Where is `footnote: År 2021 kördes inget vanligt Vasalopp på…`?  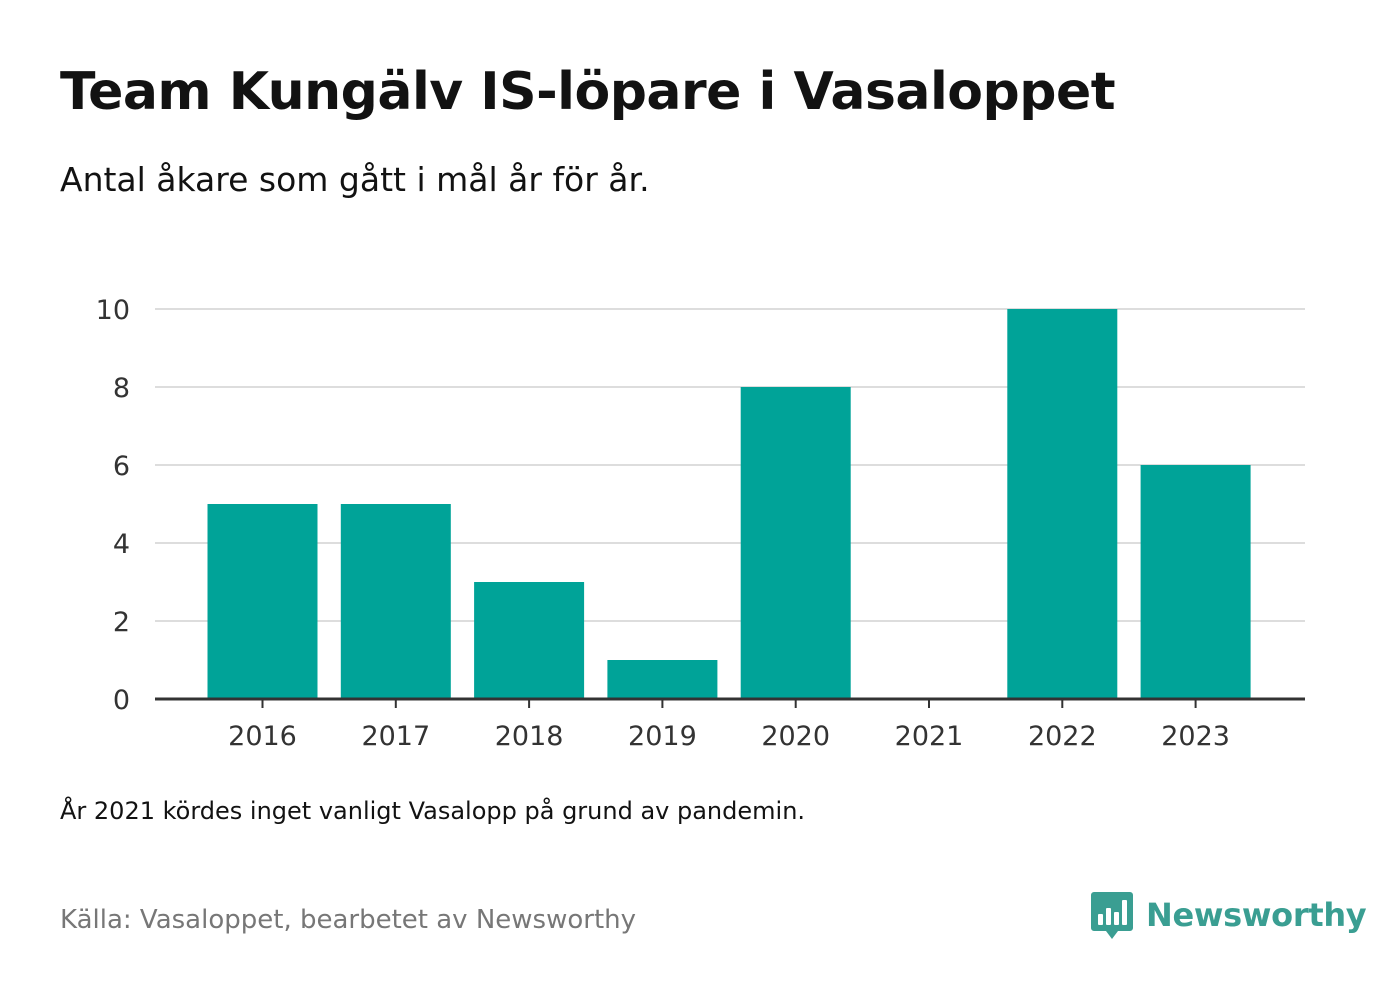
footnote: År 2021 kördes inget vanligt Vasalopp på… is located at coordinates (433, 811).